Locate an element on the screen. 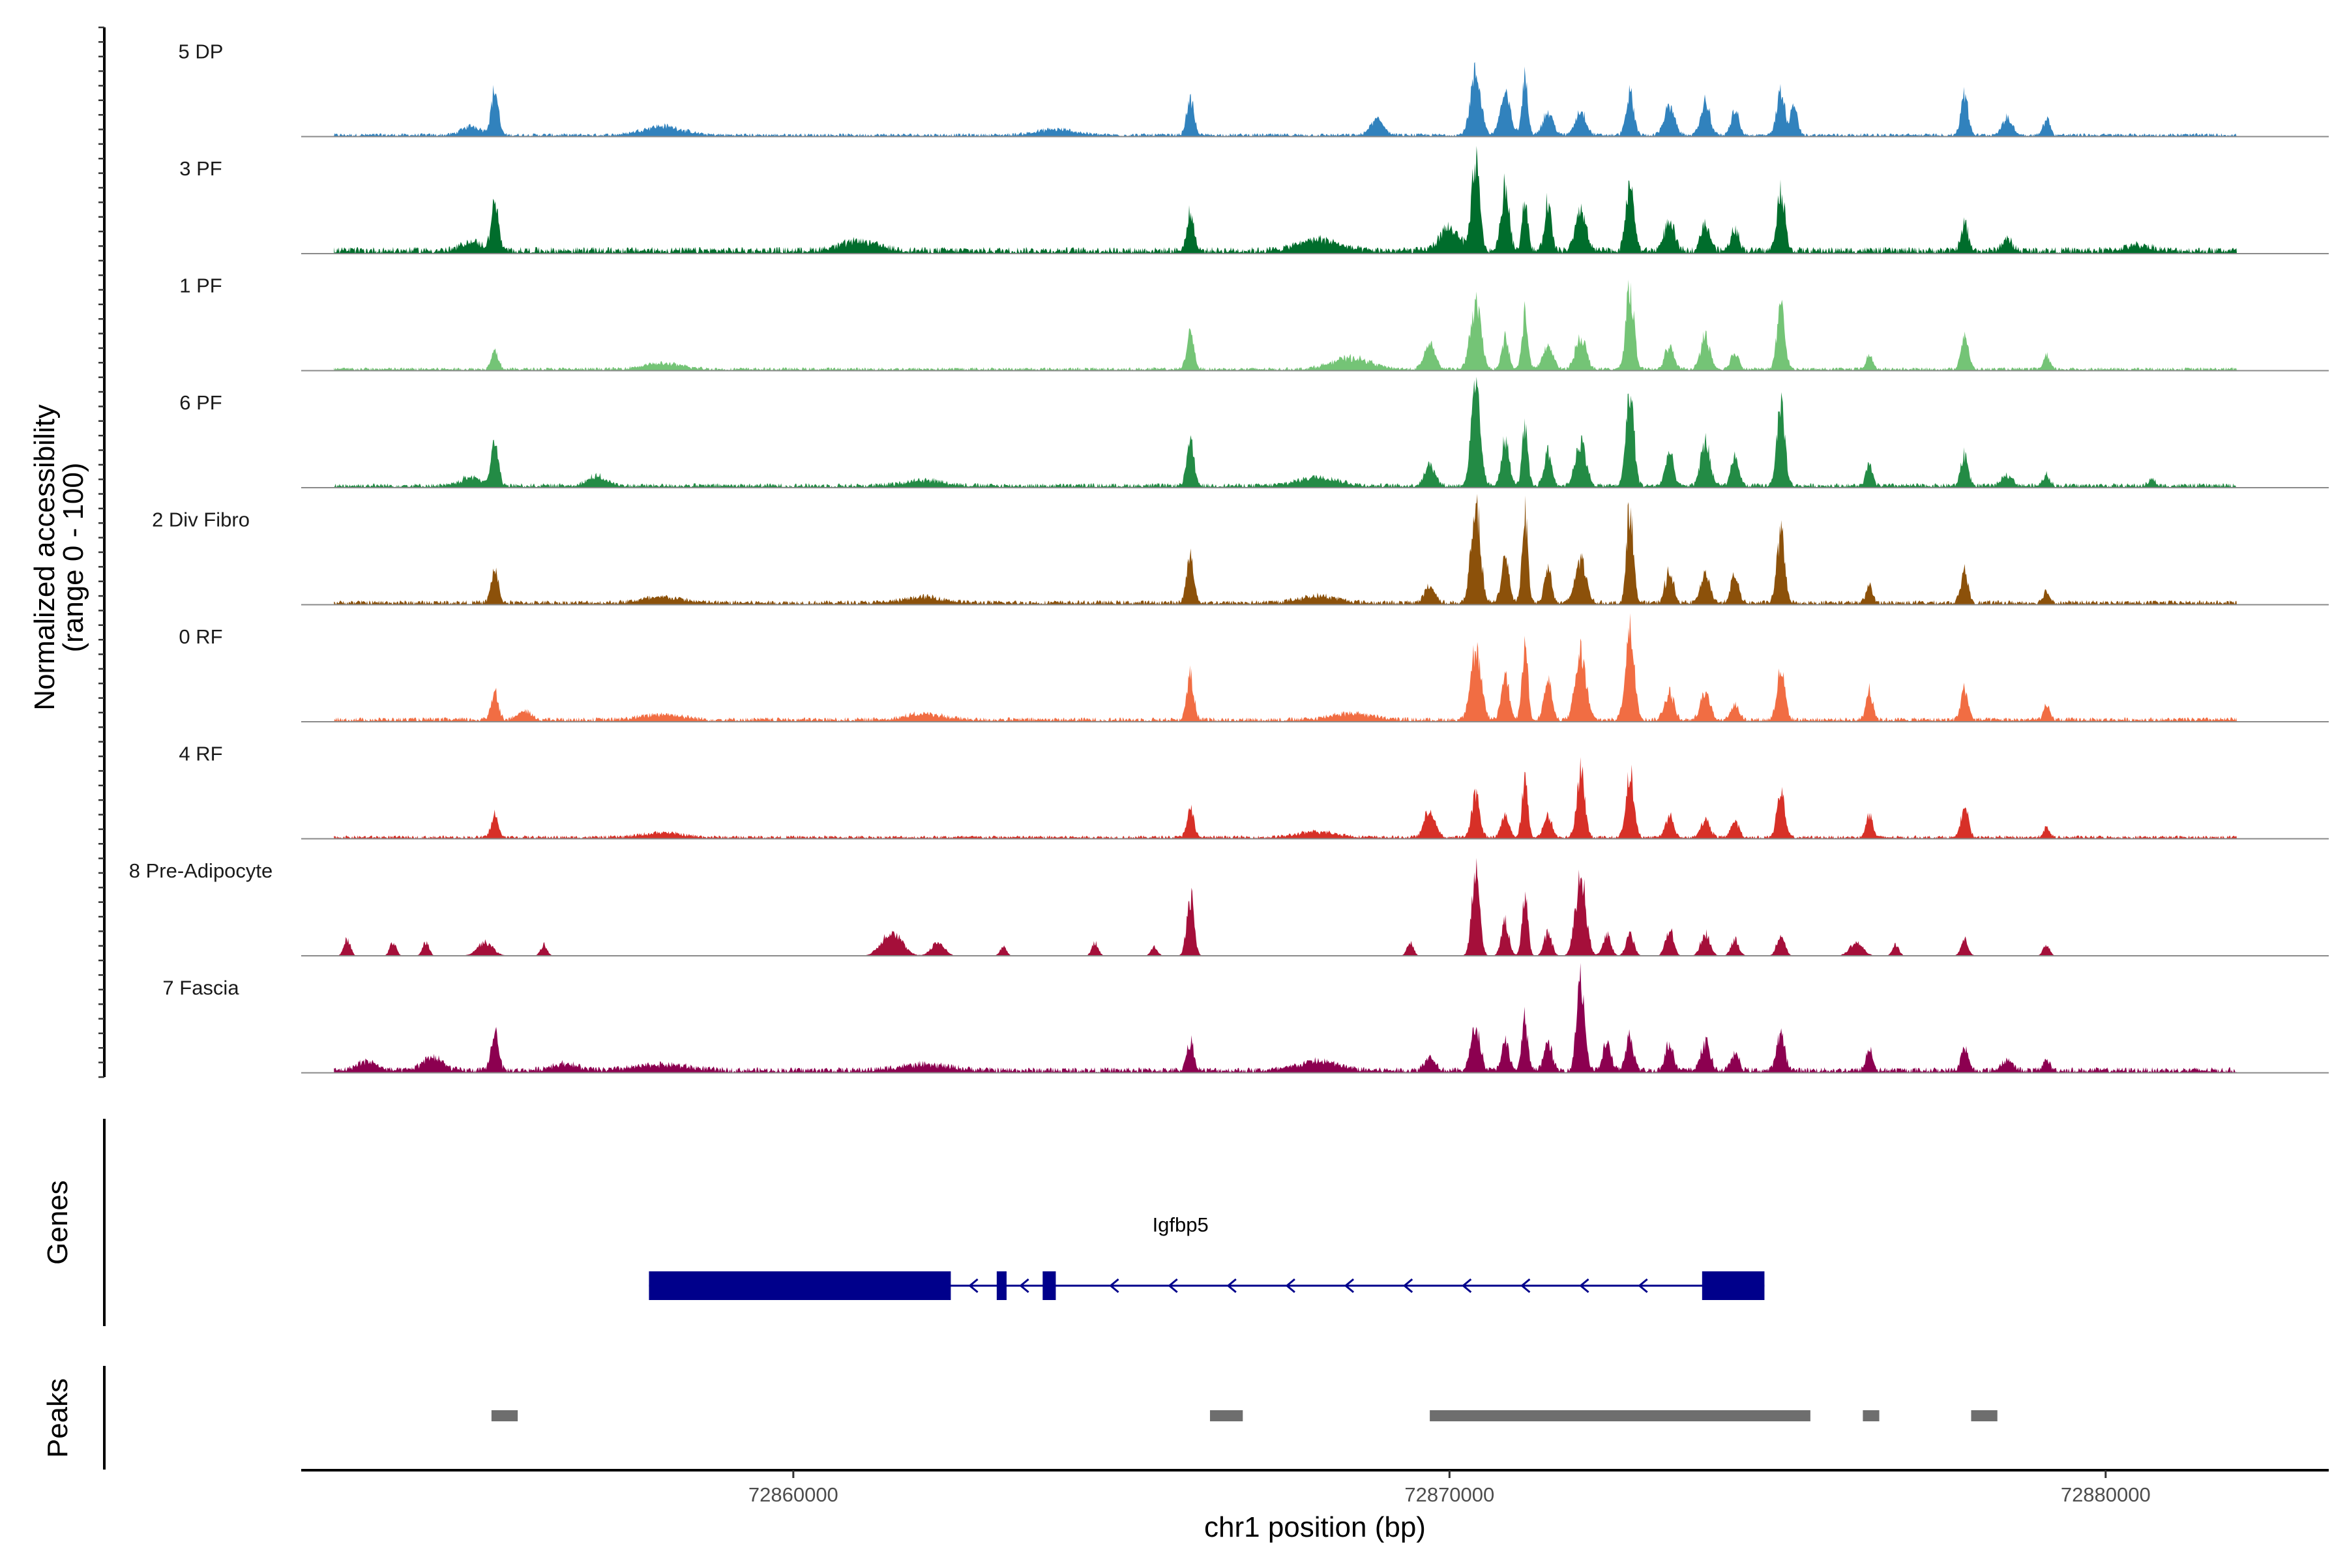 This screenshot has height=1568, width=2347. x-tick-label: 72880000 is located at coordinates (2106, 1494).